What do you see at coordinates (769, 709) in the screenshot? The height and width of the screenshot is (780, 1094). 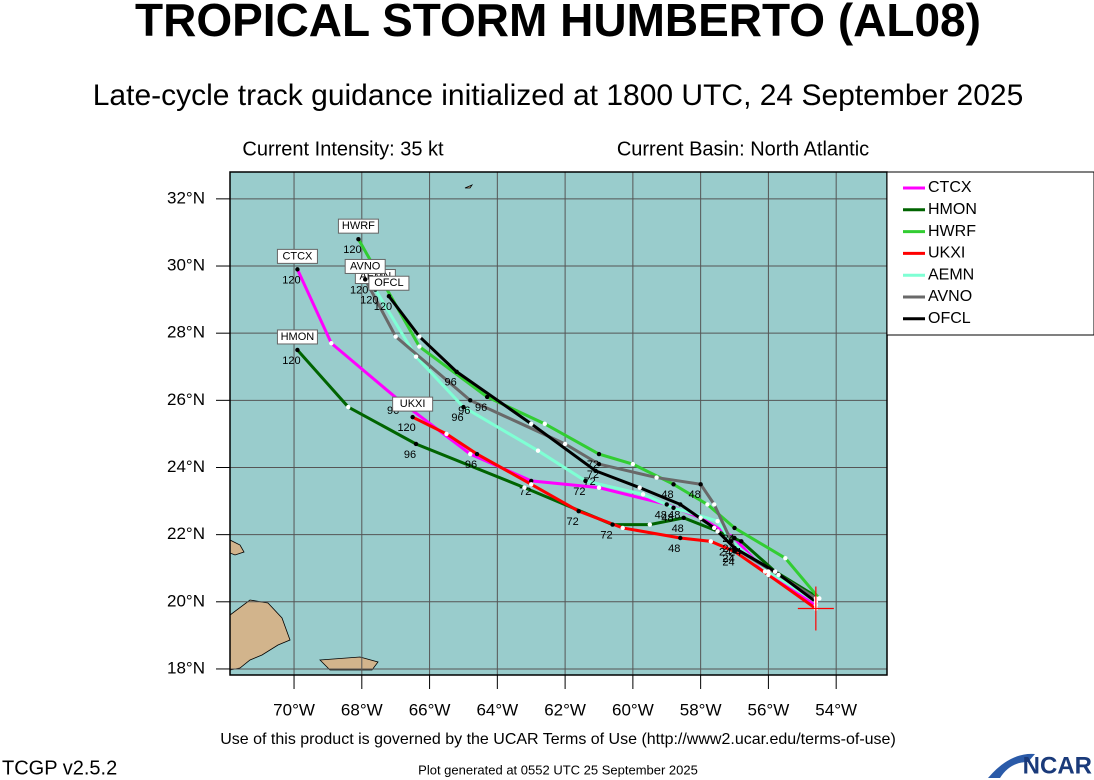 I see `x-tick-label: 56°W` at bounding box center [769, 709].